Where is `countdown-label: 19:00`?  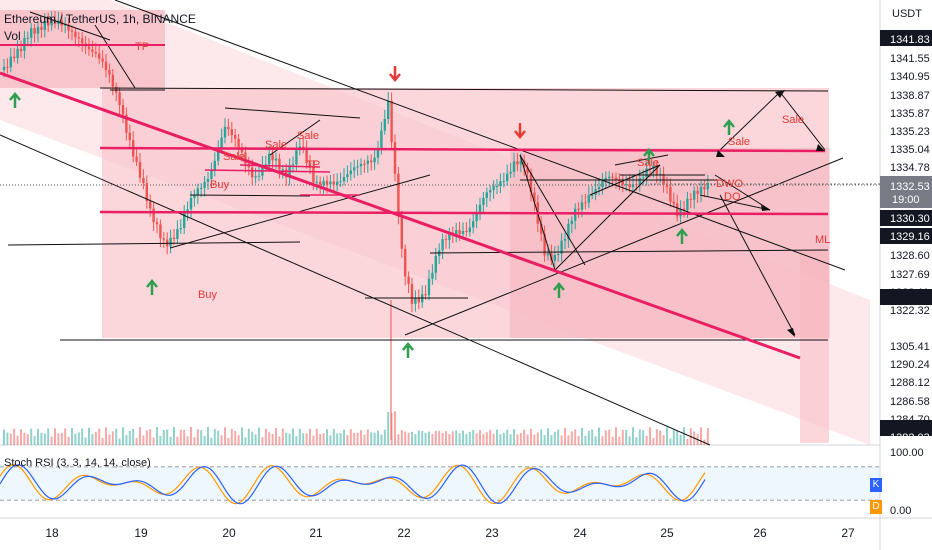
countdown-label: 19:00 is located at coordinates (906, 200).